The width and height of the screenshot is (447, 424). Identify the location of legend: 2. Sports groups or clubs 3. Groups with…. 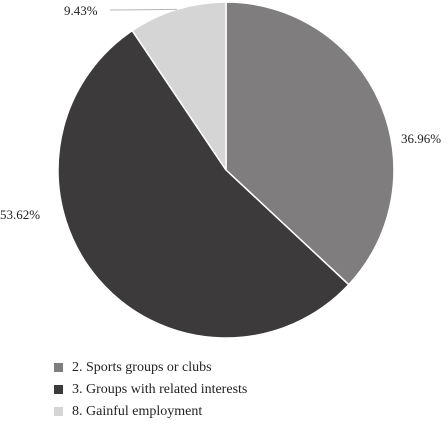
(150, 390).